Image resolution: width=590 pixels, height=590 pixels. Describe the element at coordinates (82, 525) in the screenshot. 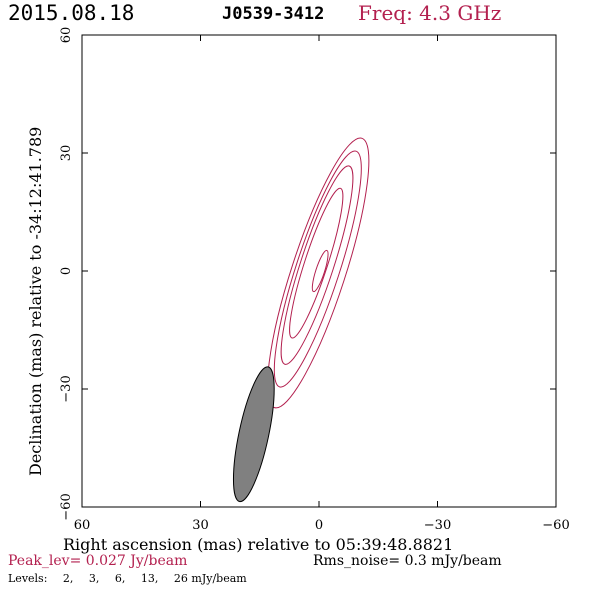

I see `x-tick-label: 60` at that location.